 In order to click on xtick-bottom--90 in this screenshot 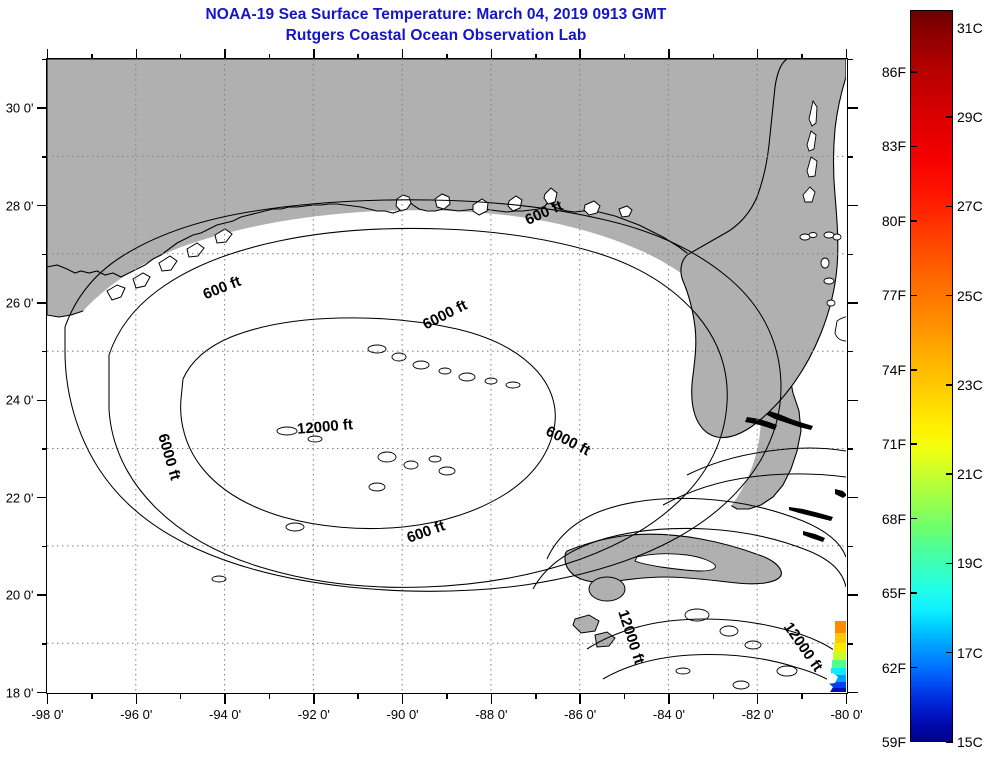, I will do `click(402, 698)`.